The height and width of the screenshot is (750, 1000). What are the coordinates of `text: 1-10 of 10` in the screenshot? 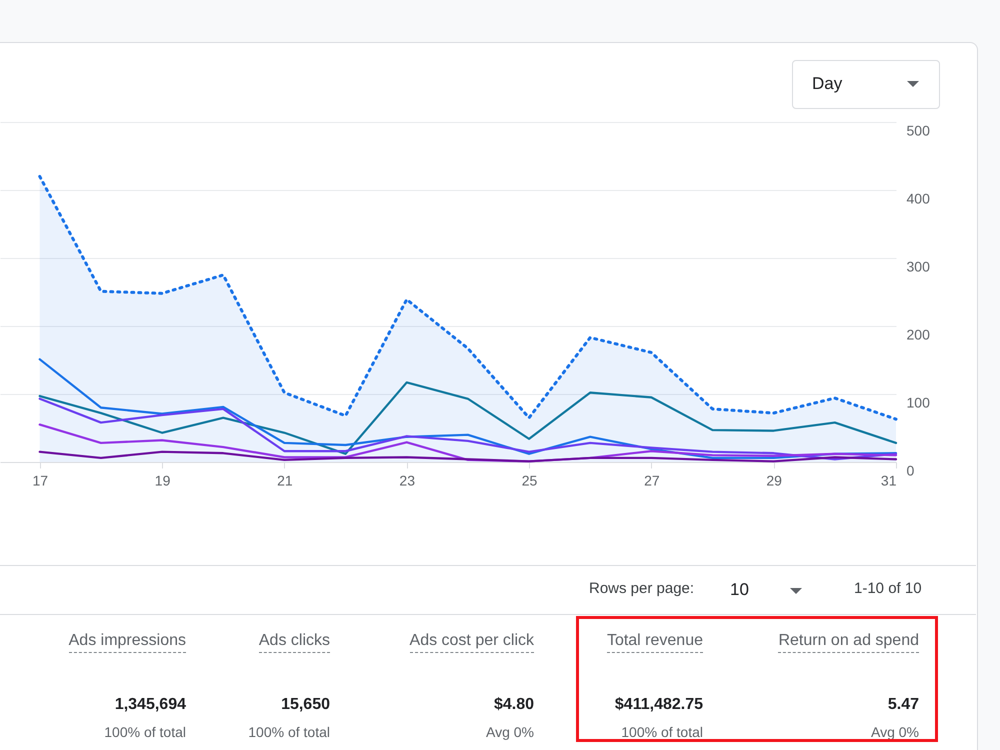 It's located at (888, 588).